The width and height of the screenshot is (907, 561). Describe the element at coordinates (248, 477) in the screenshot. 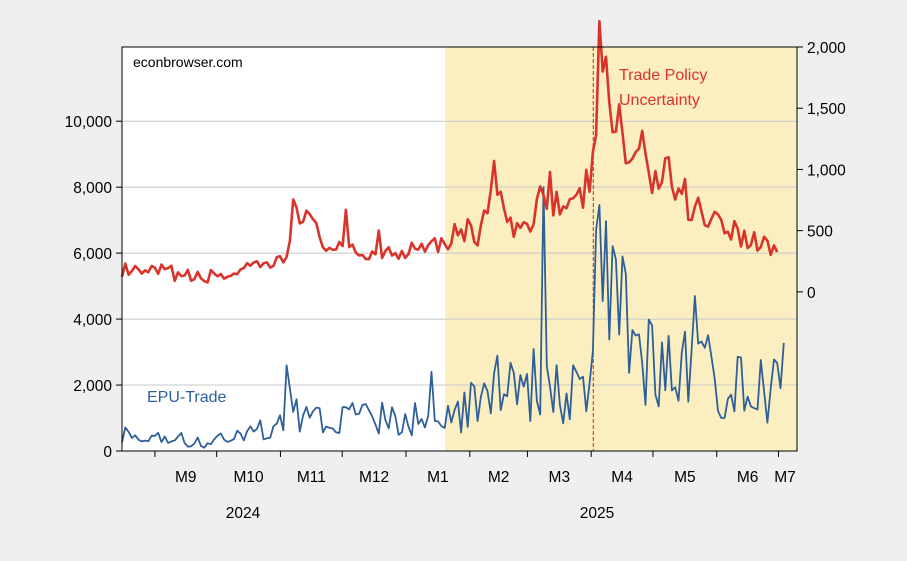

I see `x-axis-month-label: M10` at that location.